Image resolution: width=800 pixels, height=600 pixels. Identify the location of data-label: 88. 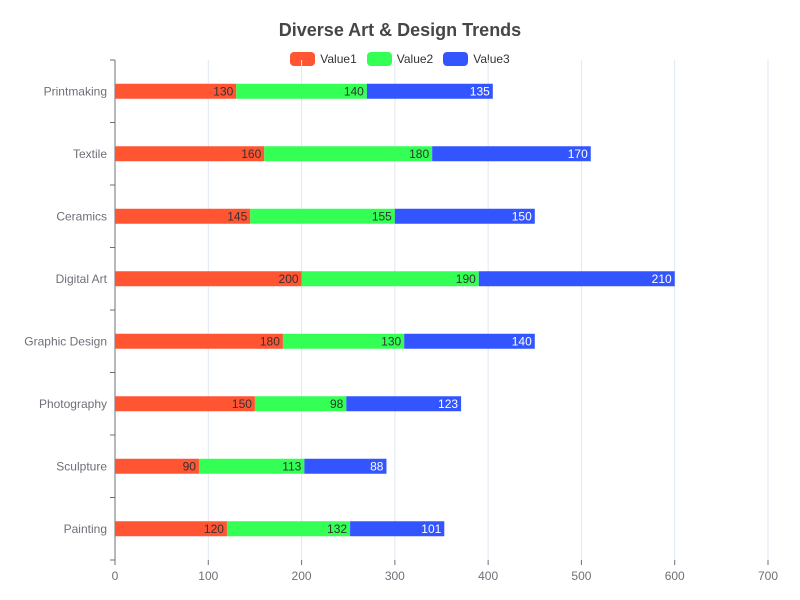
(377, 466).